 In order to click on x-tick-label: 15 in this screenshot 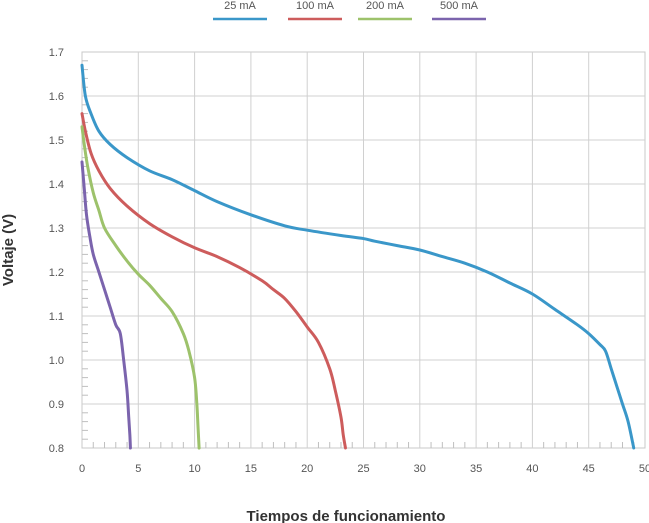, I will do `click(251, 469)`.